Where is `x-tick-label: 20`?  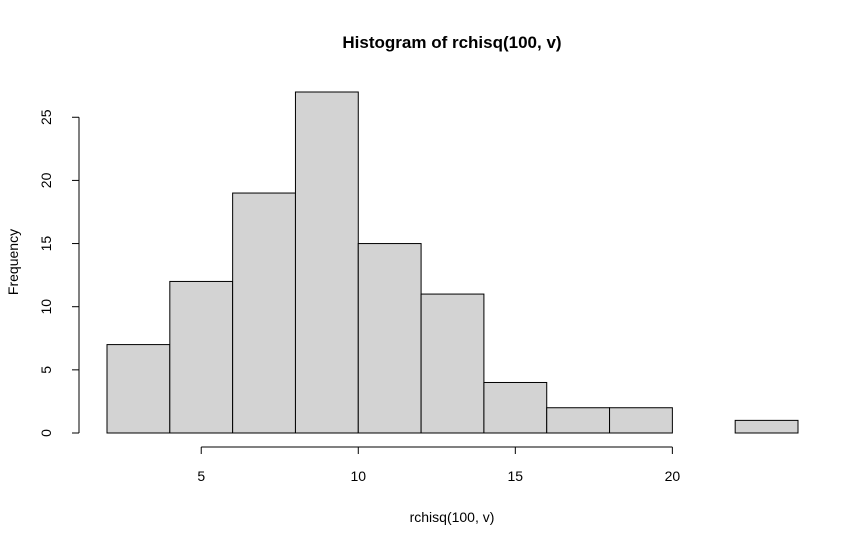
x-tick-label: 20 is located at coordinates (673, 476).